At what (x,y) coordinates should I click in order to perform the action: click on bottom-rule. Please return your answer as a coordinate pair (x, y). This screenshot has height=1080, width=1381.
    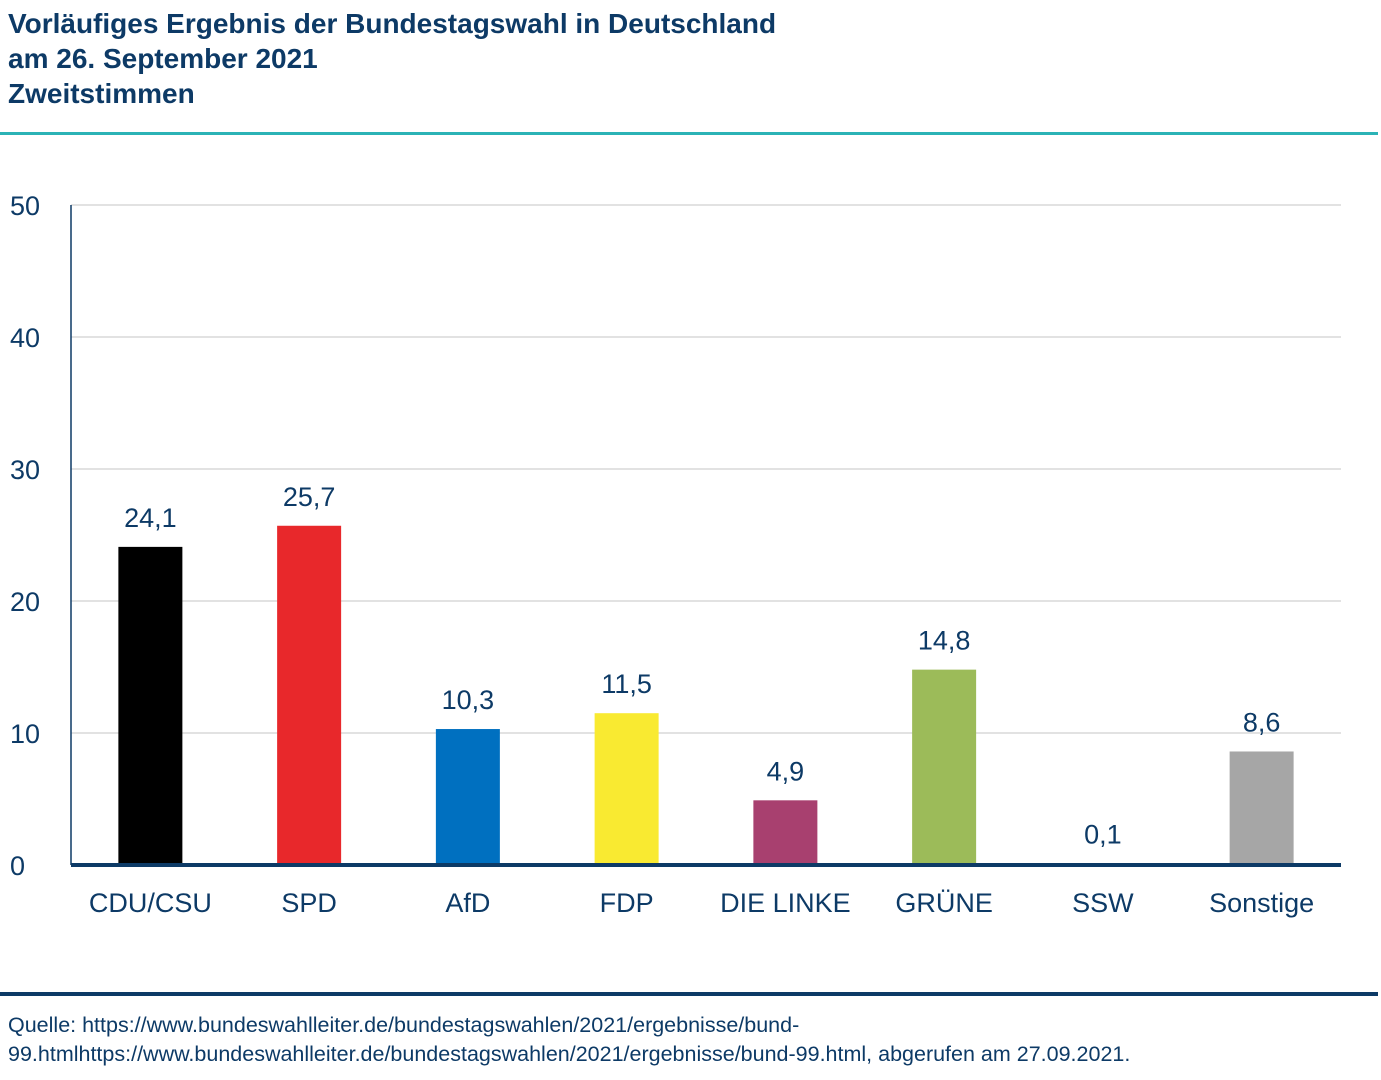
    Looking at the image, I should click on (689, 994).